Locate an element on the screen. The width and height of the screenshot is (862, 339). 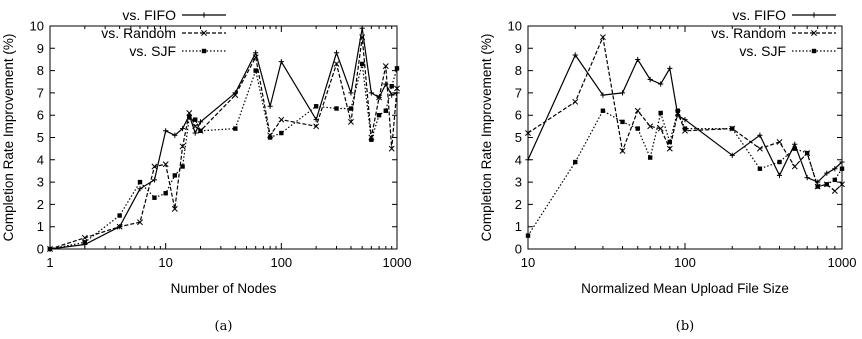
chart-1-series-vs-fifo is located at coordinates (685, 118).